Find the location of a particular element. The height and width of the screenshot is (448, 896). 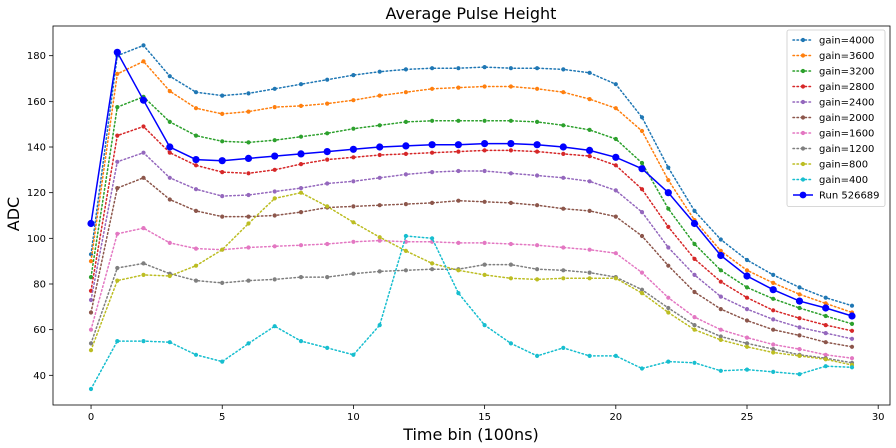

y-tick-label-180: 180 is located at coordinates (36, 56).